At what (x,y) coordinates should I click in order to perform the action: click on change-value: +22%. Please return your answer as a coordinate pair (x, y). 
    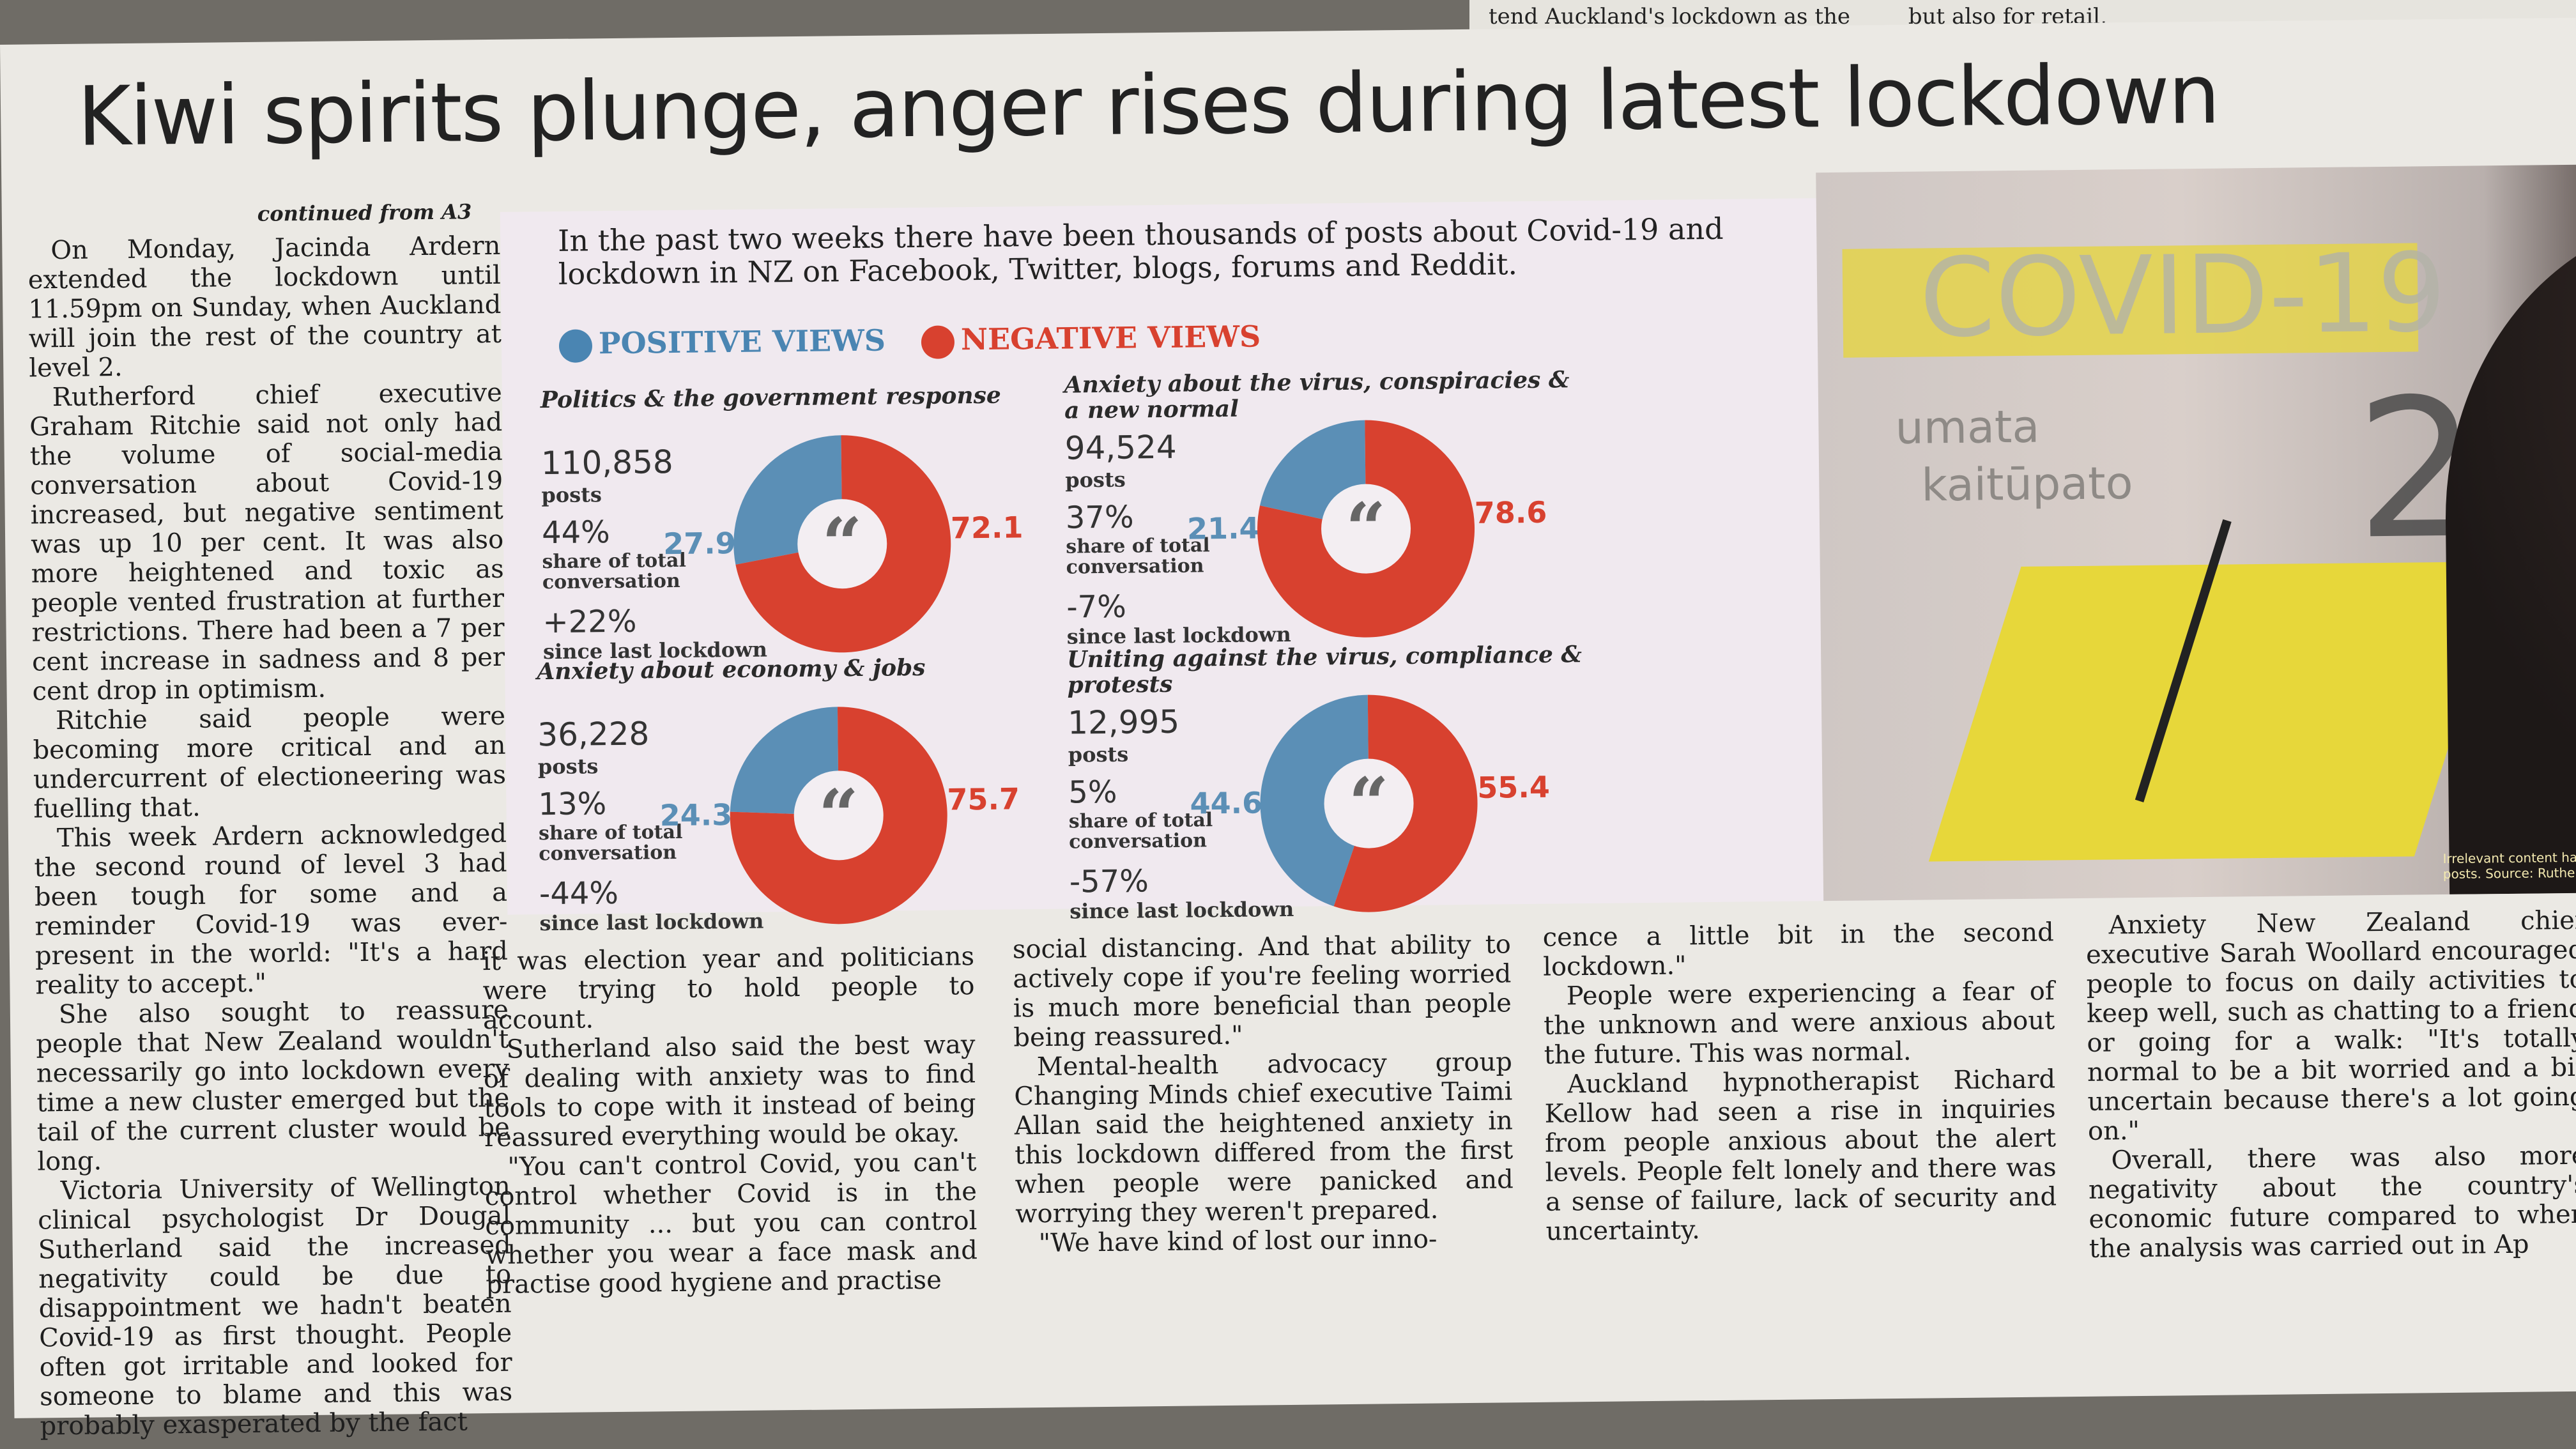
    Looking at the image, I should click on (589, 622).